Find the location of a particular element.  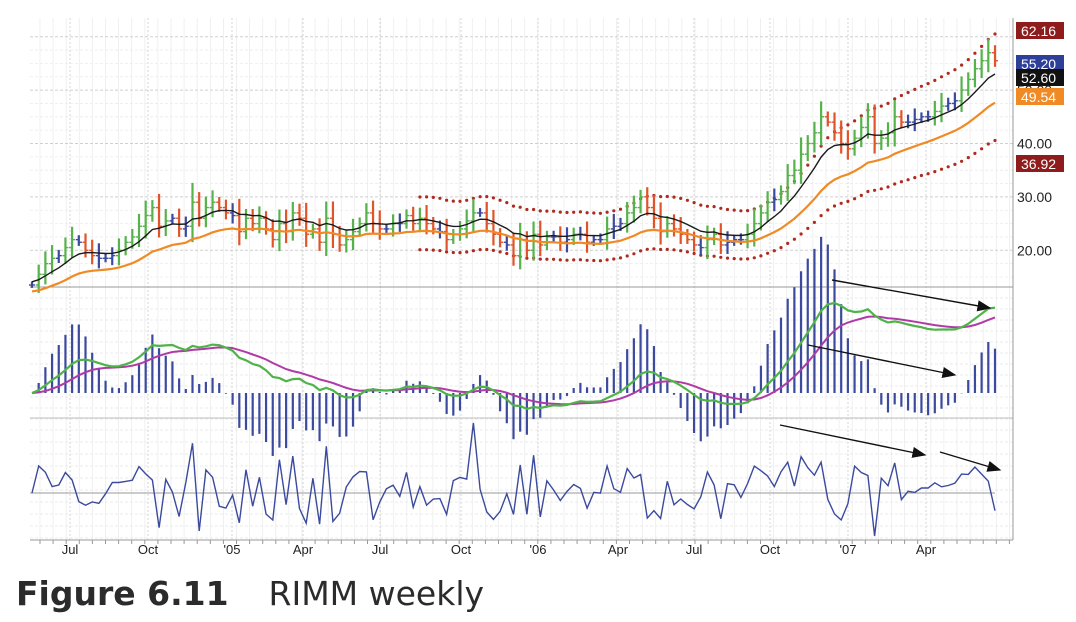

y-tick-label: 40.00 is located at coordinates (1034, 143).